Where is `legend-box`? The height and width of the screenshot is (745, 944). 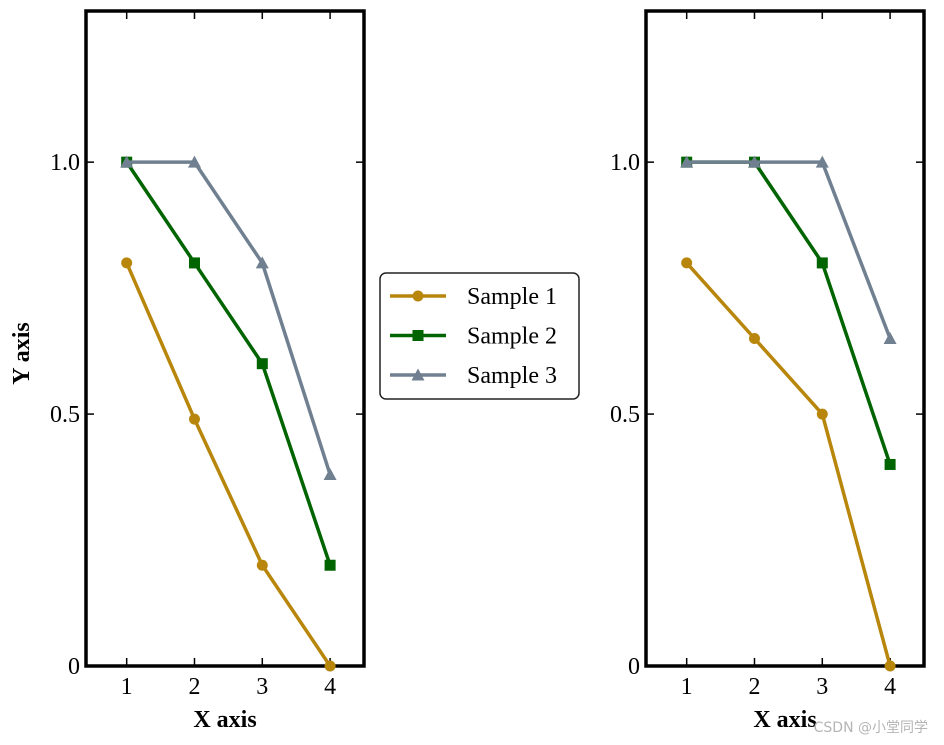 legend-box is located at coordinates (479, 336).